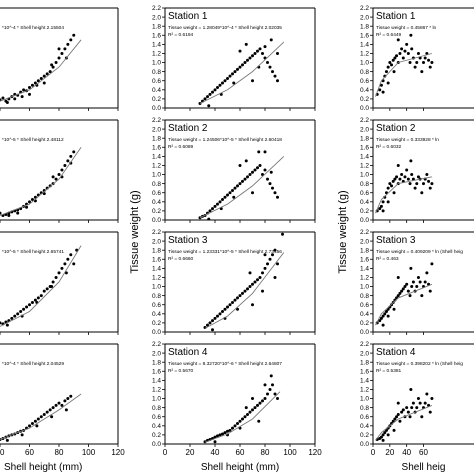 Image resolution: width=474 pixels, height=474 pixels. What do you see at coordinates (265, 452) in the screenshot?
I see `x-tick-label: 80` at bounding box center [265, 452].